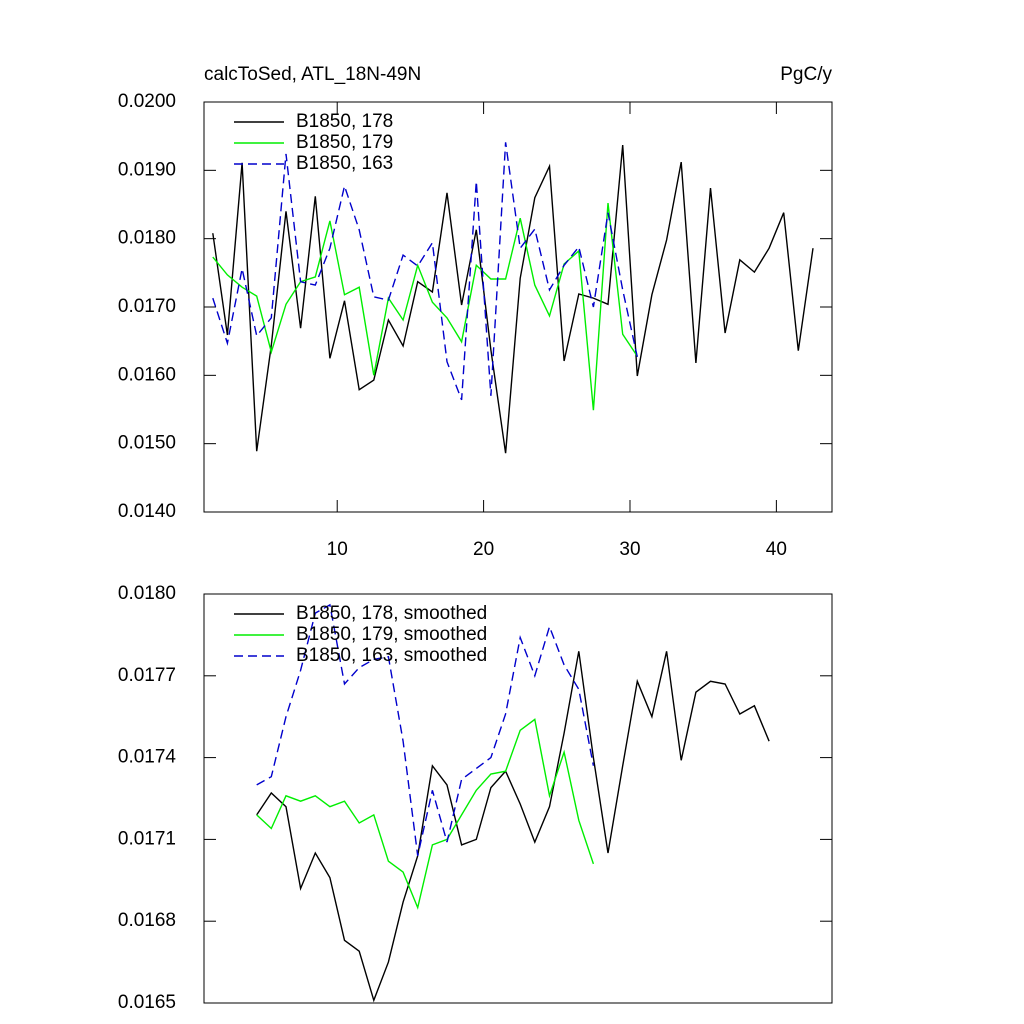  What do you see at coordinates (312, 74) in the screenshot?
I see `chart-title: calcToSed, ATL_18N-49N` at bounding box center [312, 74].